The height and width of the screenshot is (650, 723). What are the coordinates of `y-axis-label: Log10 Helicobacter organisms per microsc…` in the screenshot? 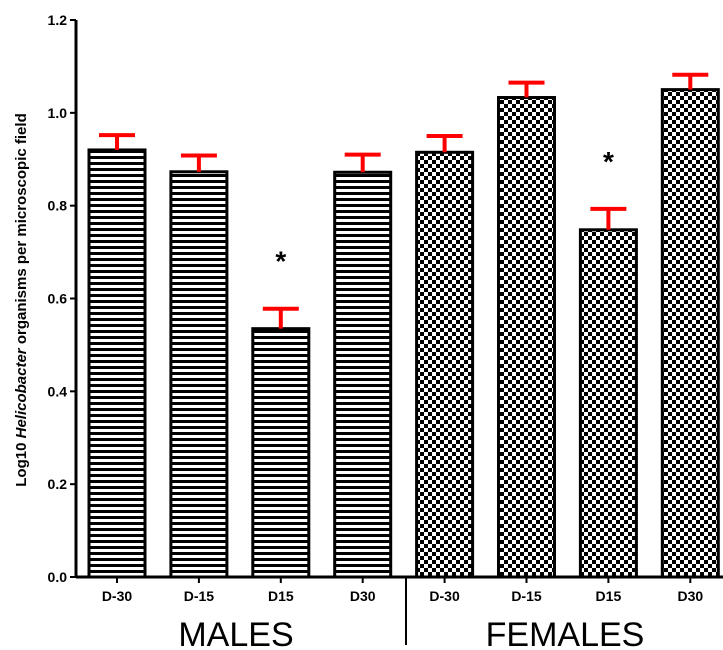 It's located at (21, 299).